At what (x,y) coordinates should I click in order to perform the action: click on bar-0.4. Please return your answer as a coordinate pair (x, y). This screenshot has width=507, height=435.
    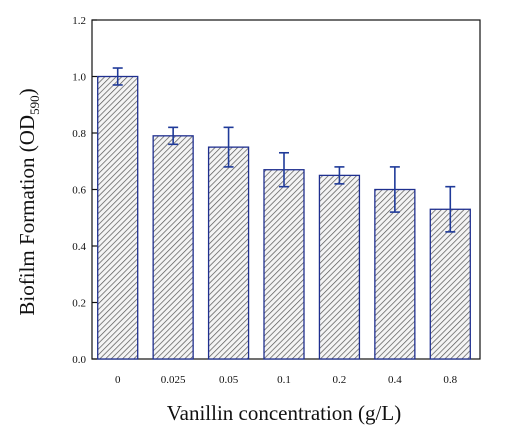
    Looking at the image, I should click on (395, 274).